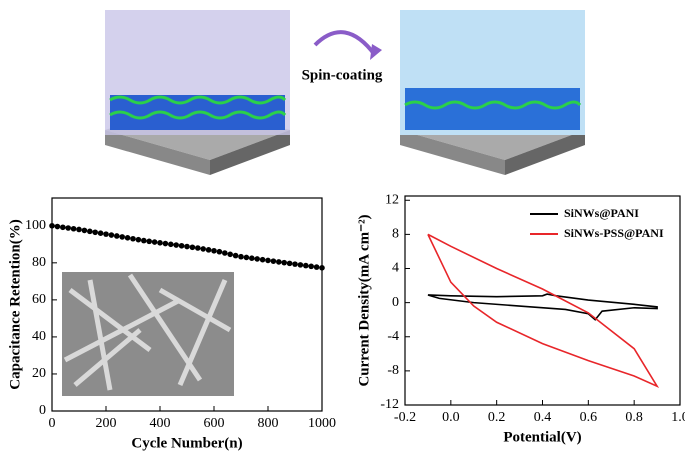 The width and height of the screenshot is (685, 457). I want to click on x-tick-label: 0.6, so click(589, 417).